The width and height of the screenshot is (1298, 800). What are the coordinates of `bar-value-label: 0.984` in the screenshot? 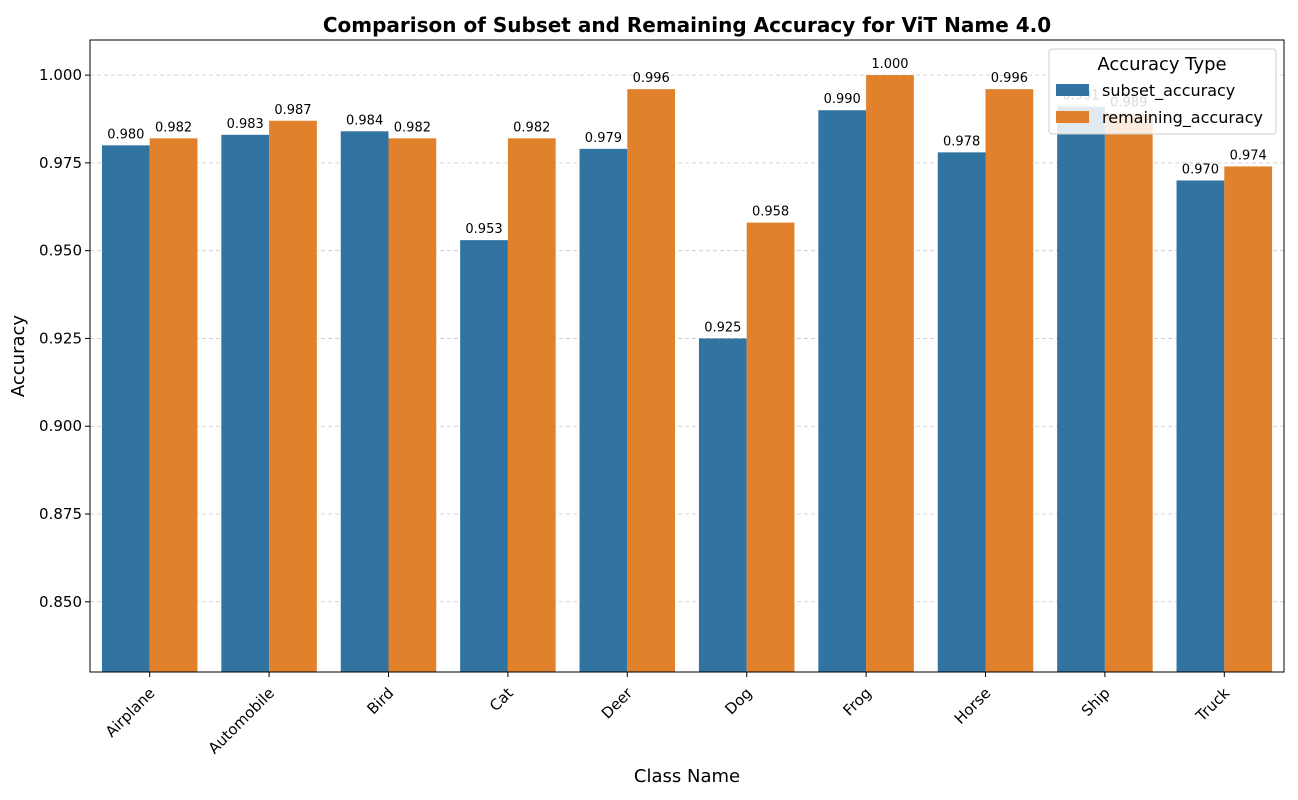 It's located at (364, 120).